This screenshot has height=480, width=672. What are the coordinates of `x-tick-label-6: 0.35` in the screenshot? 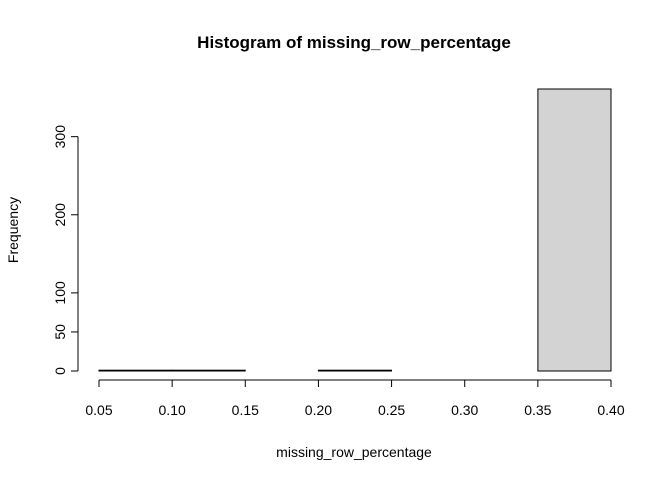 It's located at (537, 410).